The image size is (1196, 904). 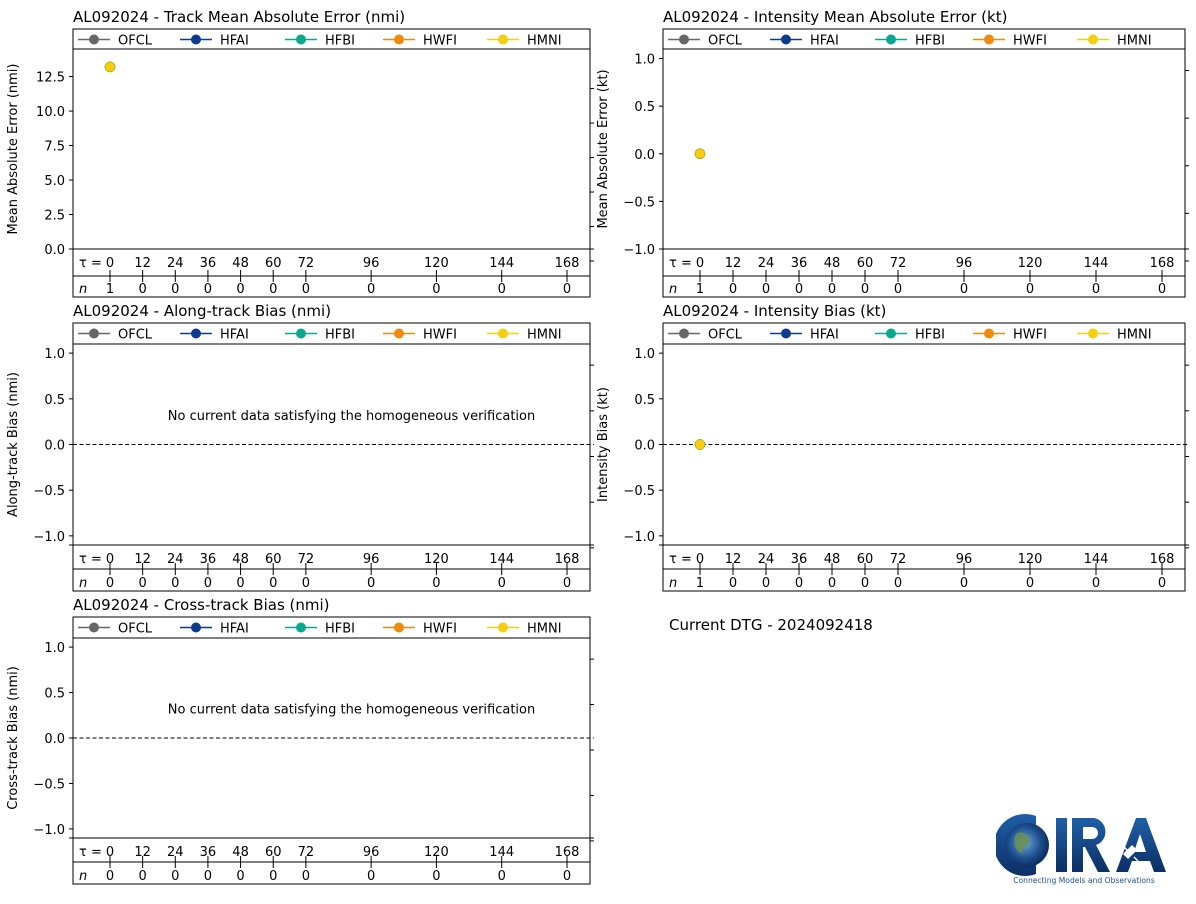 What do you see at coordinates (54, 147) in the screenshot?
I see `y-tick-label: 7.5` at bounding box center [54, 147].